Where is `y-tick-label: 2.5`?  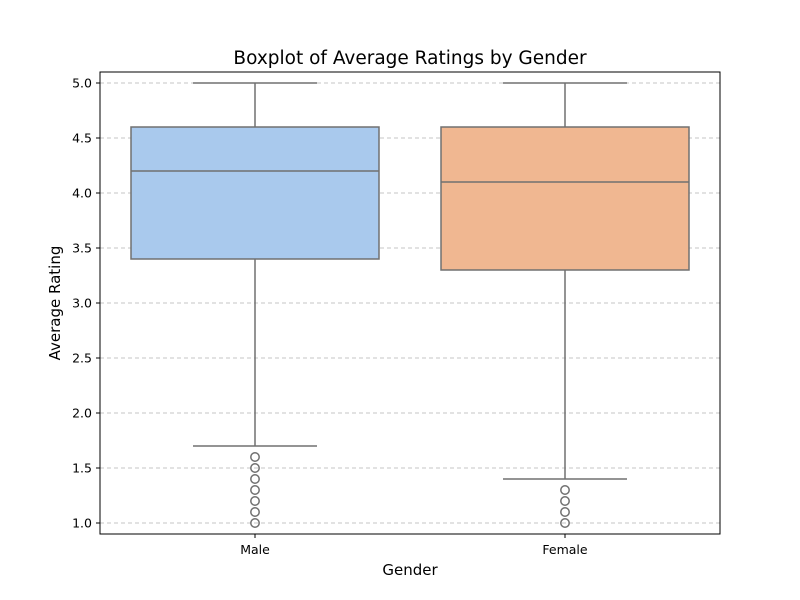 y-tick-label: 2.5 is located at coordinates (82, 358).